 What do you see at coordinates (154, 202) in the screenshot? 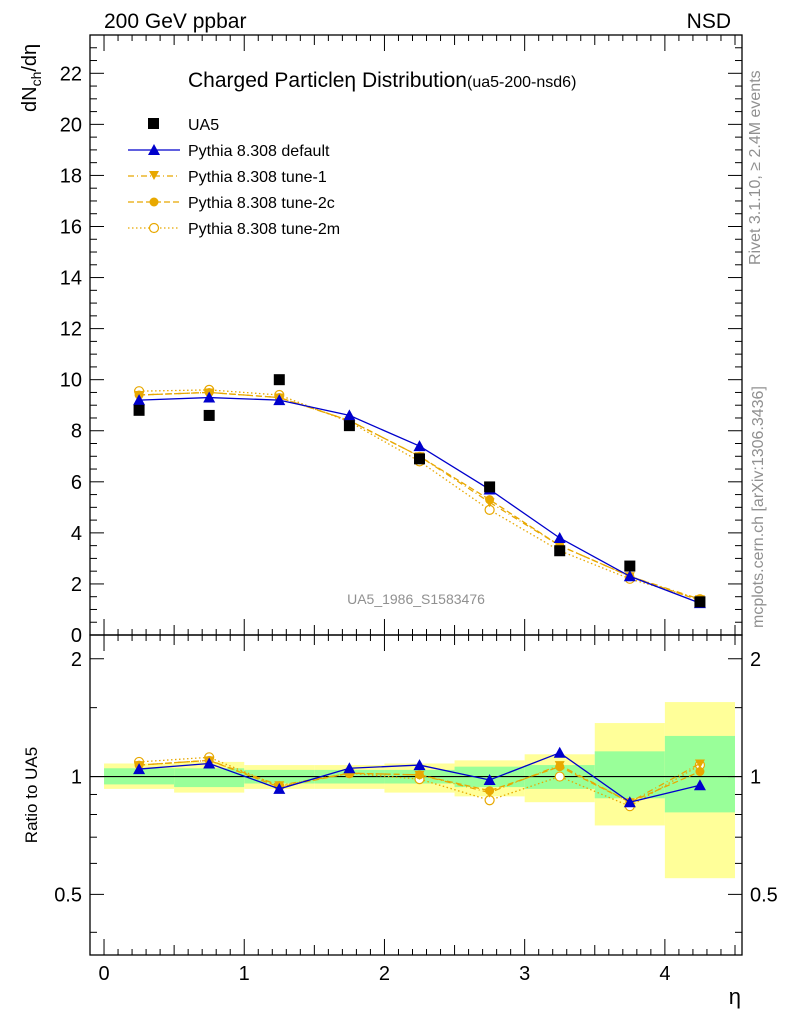
I see `legend-marker-tune2c` at bounding box center [154, 202].